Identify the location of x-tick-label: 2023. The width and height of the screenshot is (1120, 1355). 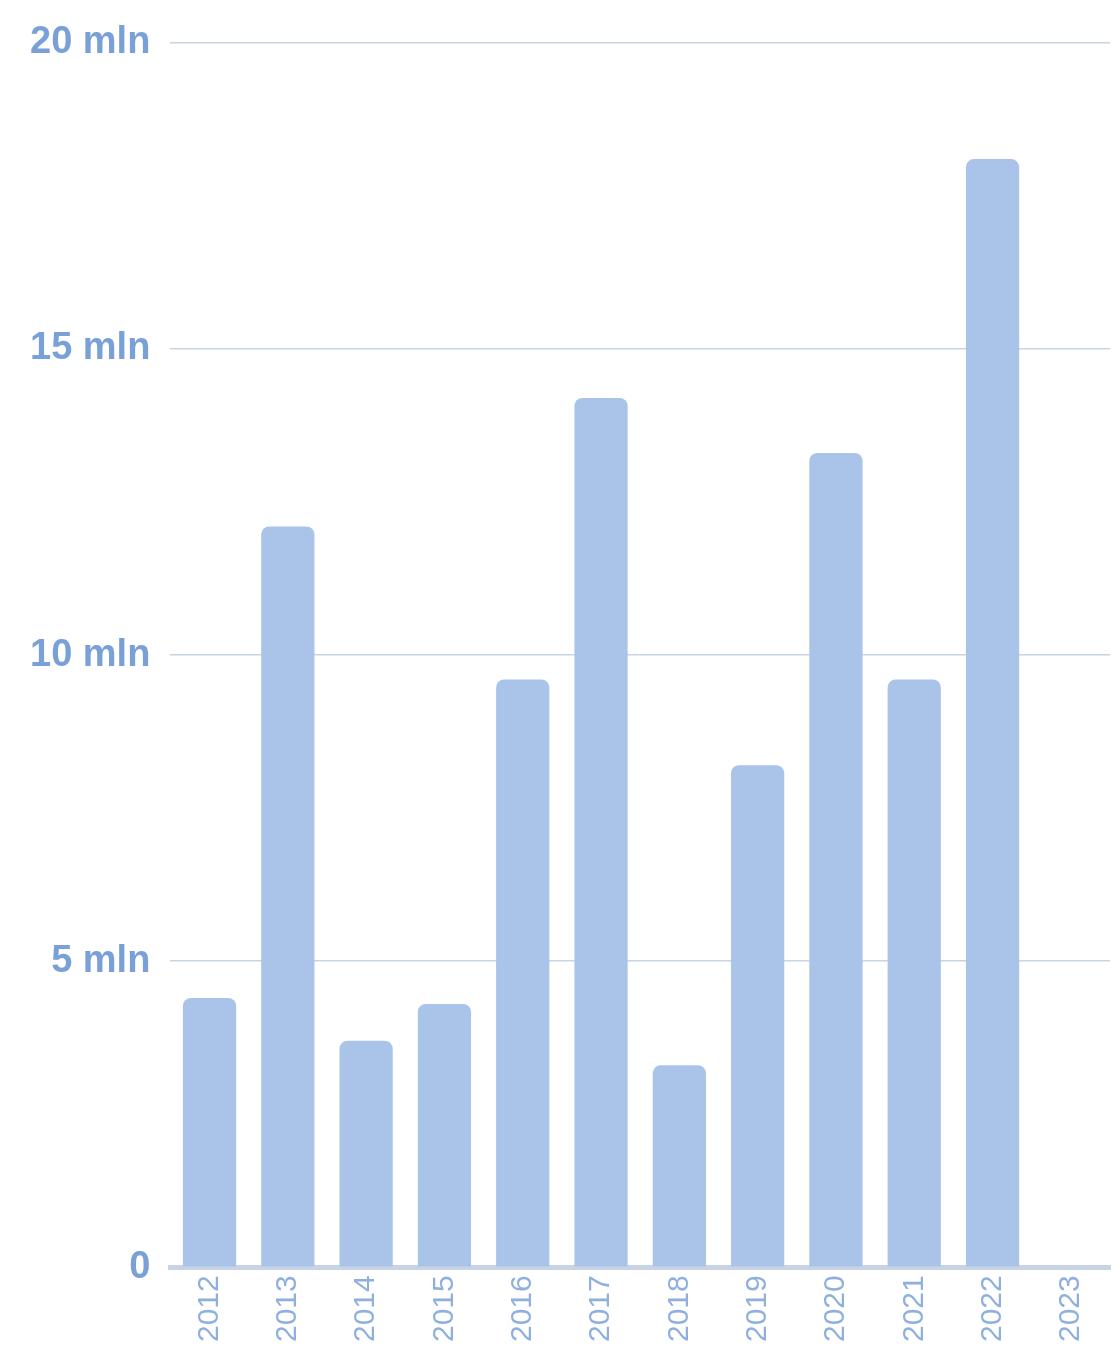
(1069, 1309).